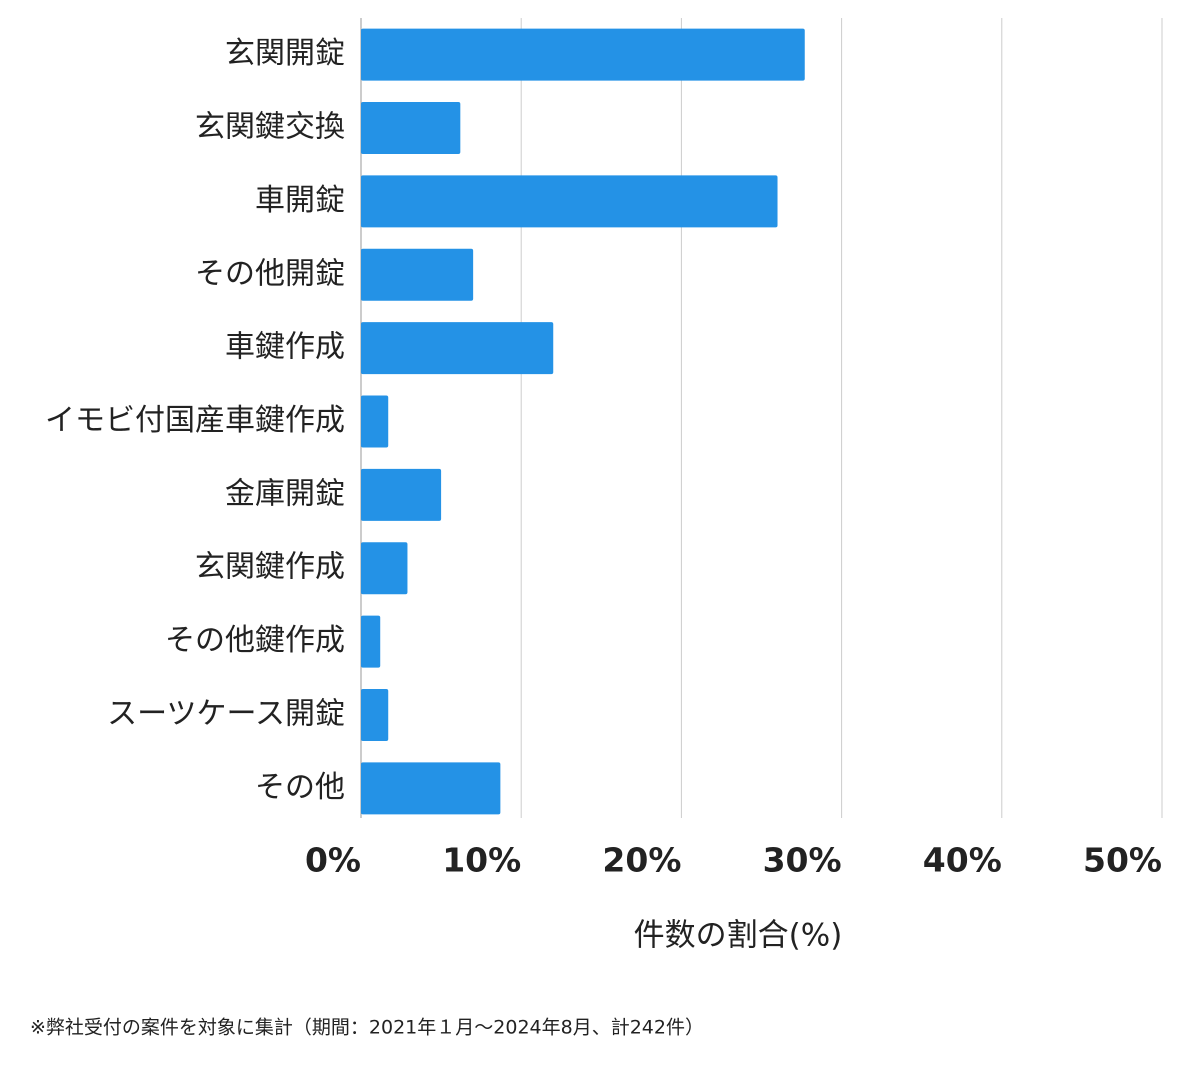 Image resolution: width=1200 pixels, height=1069 pixels. I want to click on y-tick-label: 玄関鍵交換, so click(270, 127).